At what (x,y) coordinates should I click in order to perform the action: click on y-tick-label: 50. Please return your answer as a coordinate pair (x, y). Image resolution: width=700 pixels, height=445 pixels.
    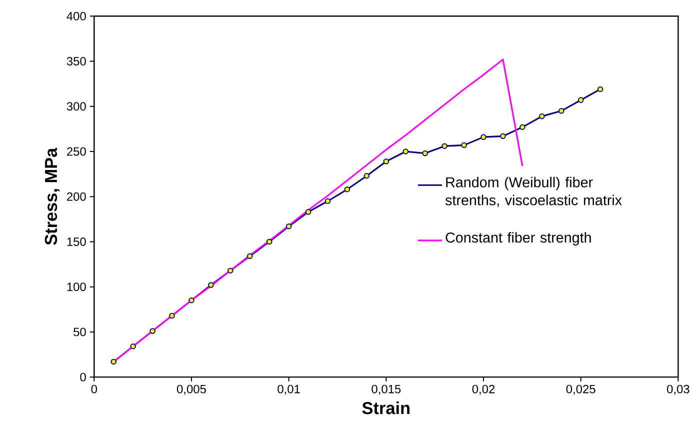
    Looking at the image, I should click on (80, 332).